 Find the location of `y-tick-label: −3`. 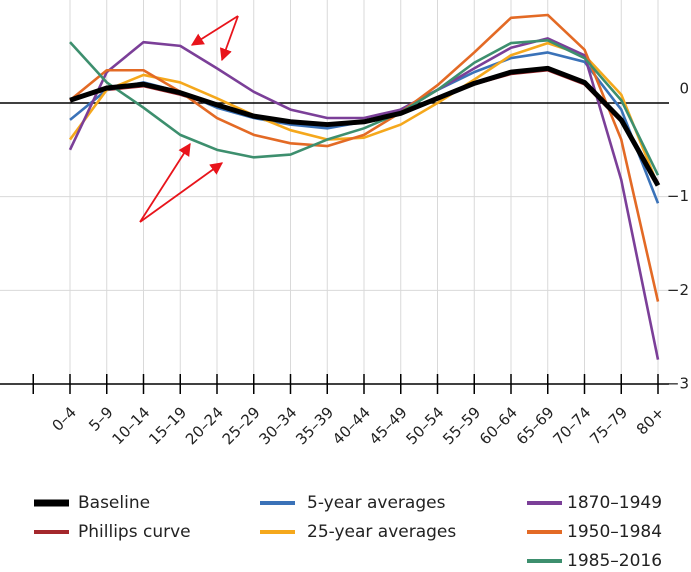

y-tick-label: −3 is located at coordinates (678, 384).